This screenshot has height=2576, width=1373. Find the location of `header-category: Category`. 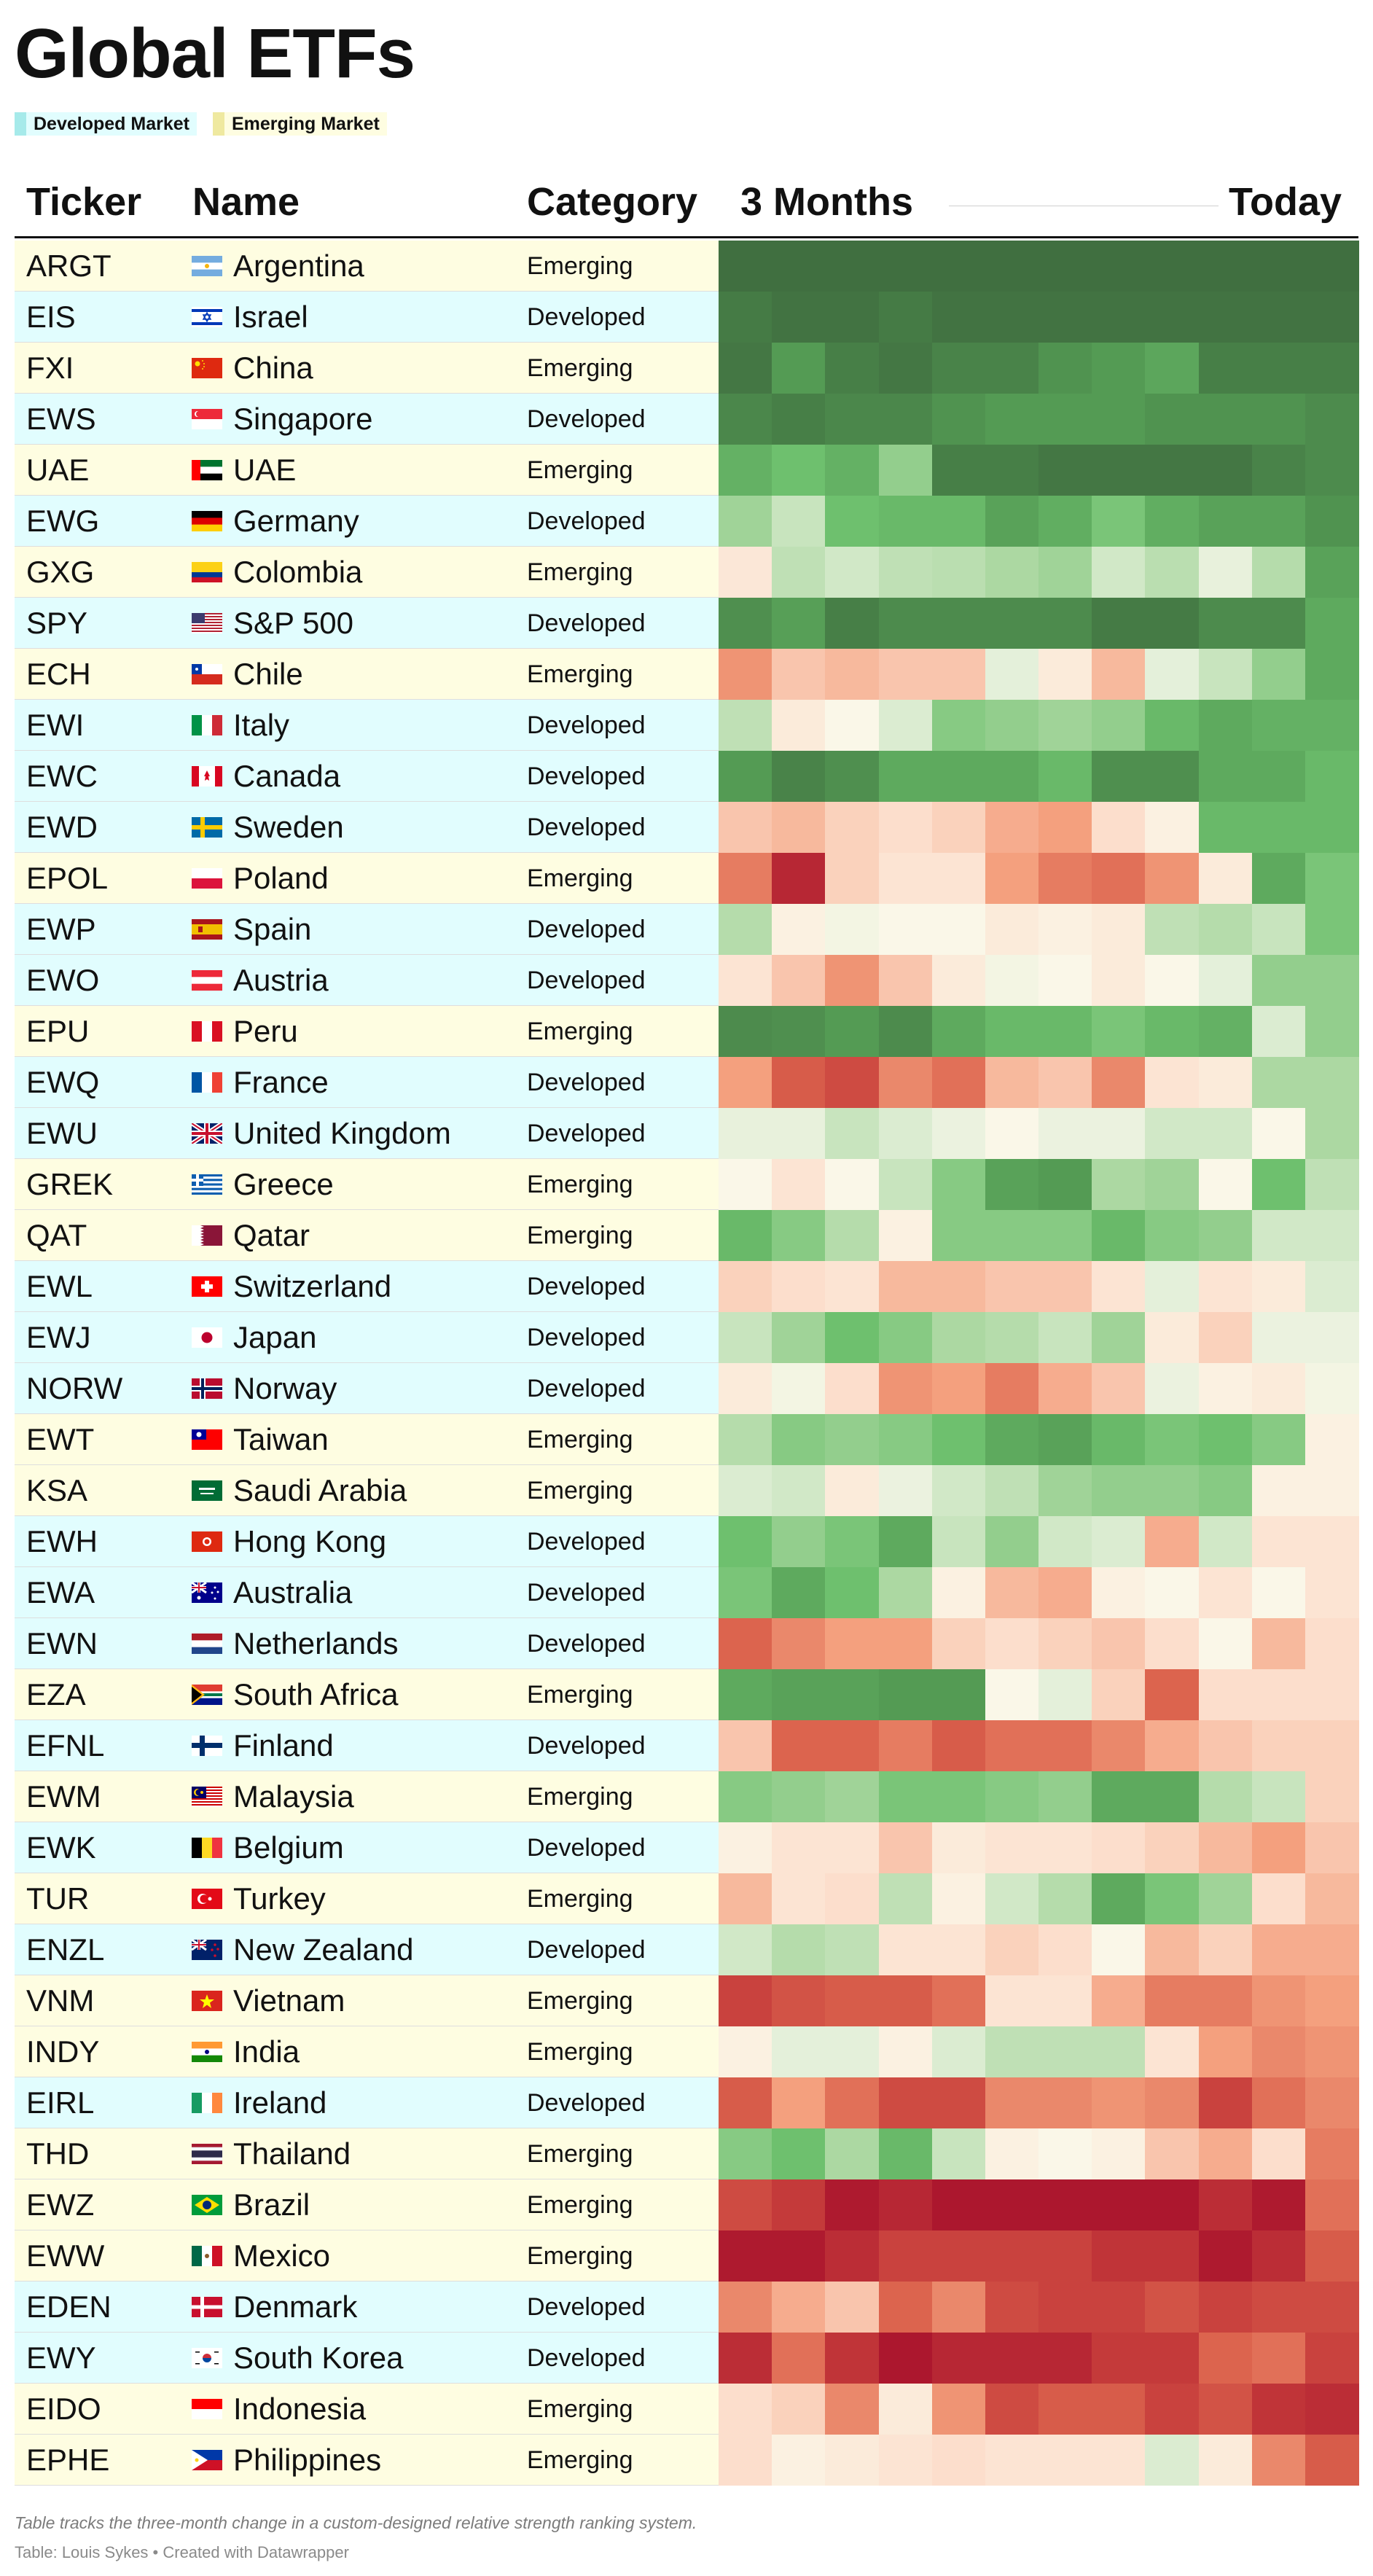

header-category: Category is located at coordinates (612, 202).